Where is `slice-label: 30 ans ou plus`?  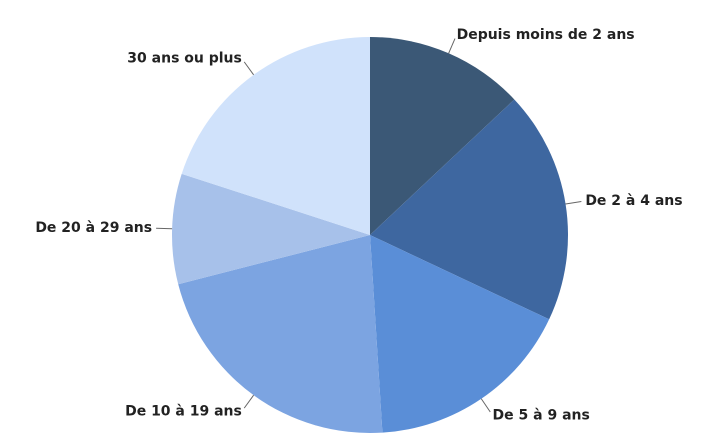 slice-label: 30 ans ou plus is located at coordinates (184, 59).